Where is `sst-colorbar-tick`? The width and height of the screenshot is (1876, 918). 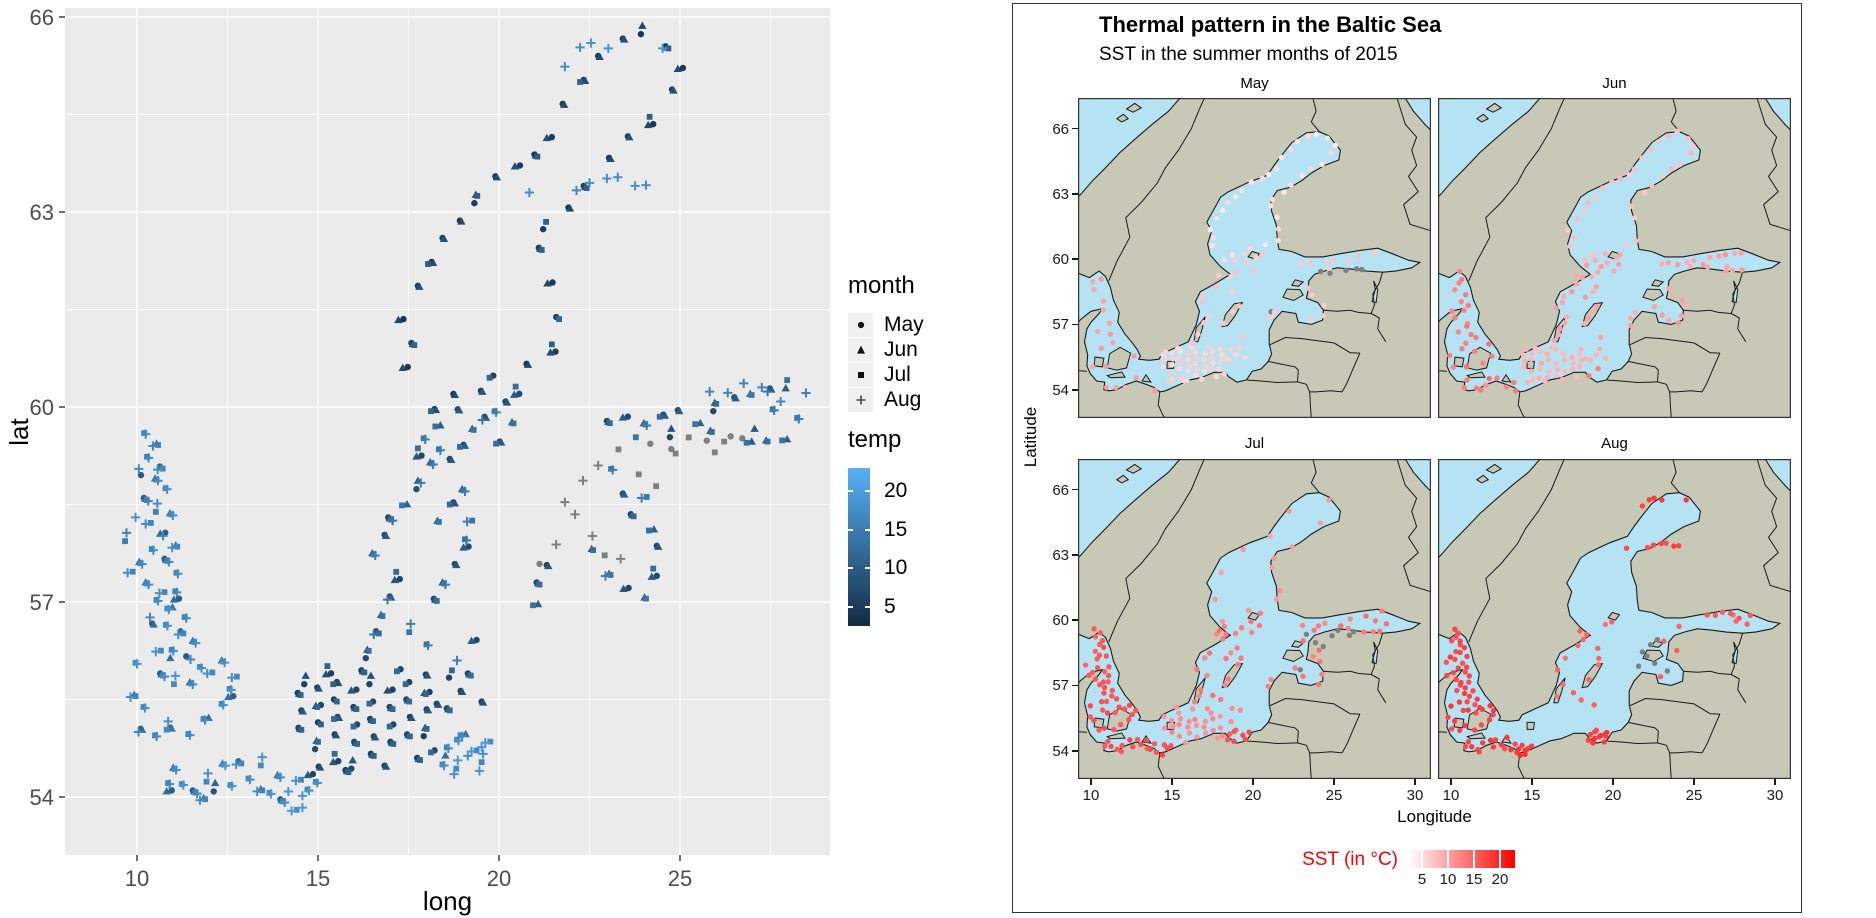 sst-colorbar-tick is located at coordinates (1421, 859).